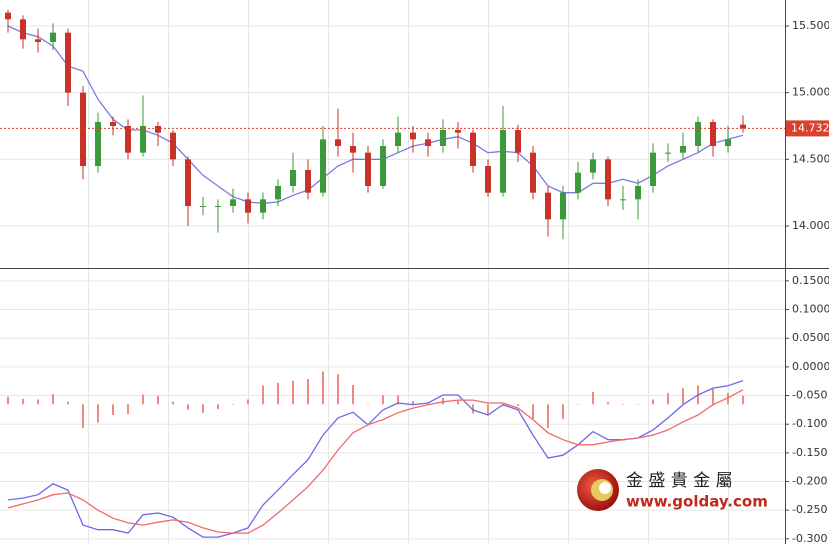 The height and width of the screenshot is (544, 829). Describe the element at coordinates (810, 309) in the screenshot. I see `y-tick-label: 0.1000` at that location.